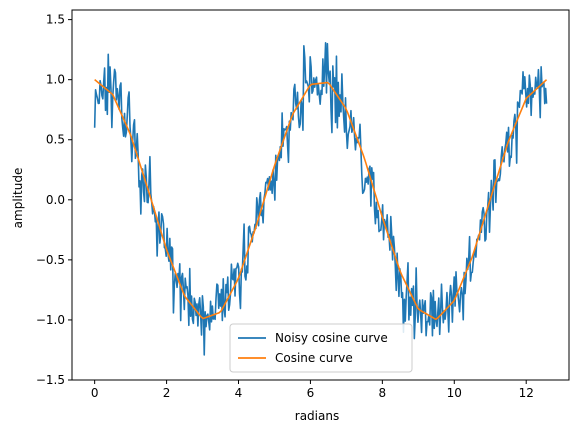 Image resolution: width=578 pixels, height=432 pixels. I want to click on y-tick-label: −1.0, so click(50, 320).